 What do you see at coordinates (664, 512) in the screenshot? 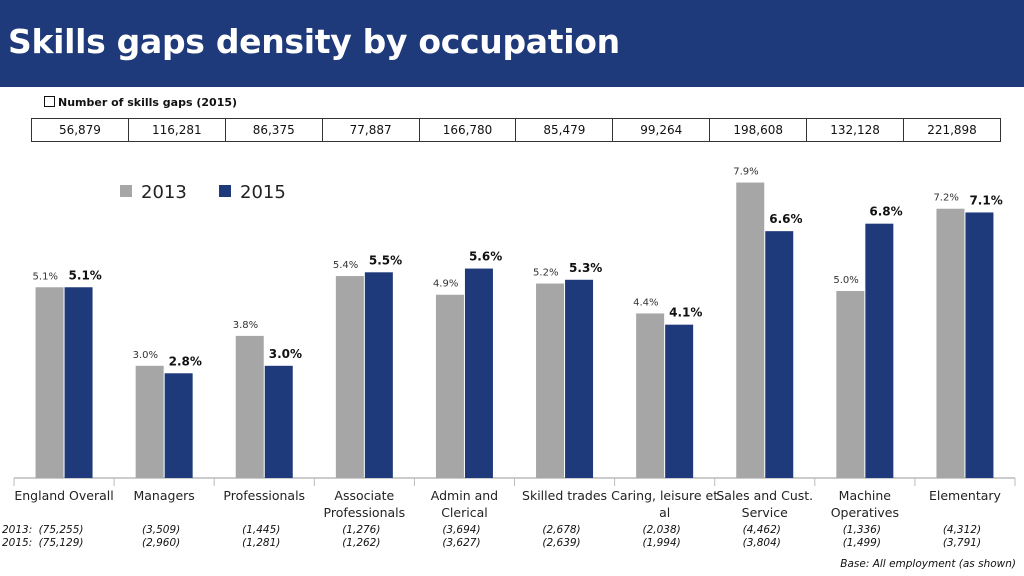
I see `x-axis-label: al` at bounding box center [664, 512].